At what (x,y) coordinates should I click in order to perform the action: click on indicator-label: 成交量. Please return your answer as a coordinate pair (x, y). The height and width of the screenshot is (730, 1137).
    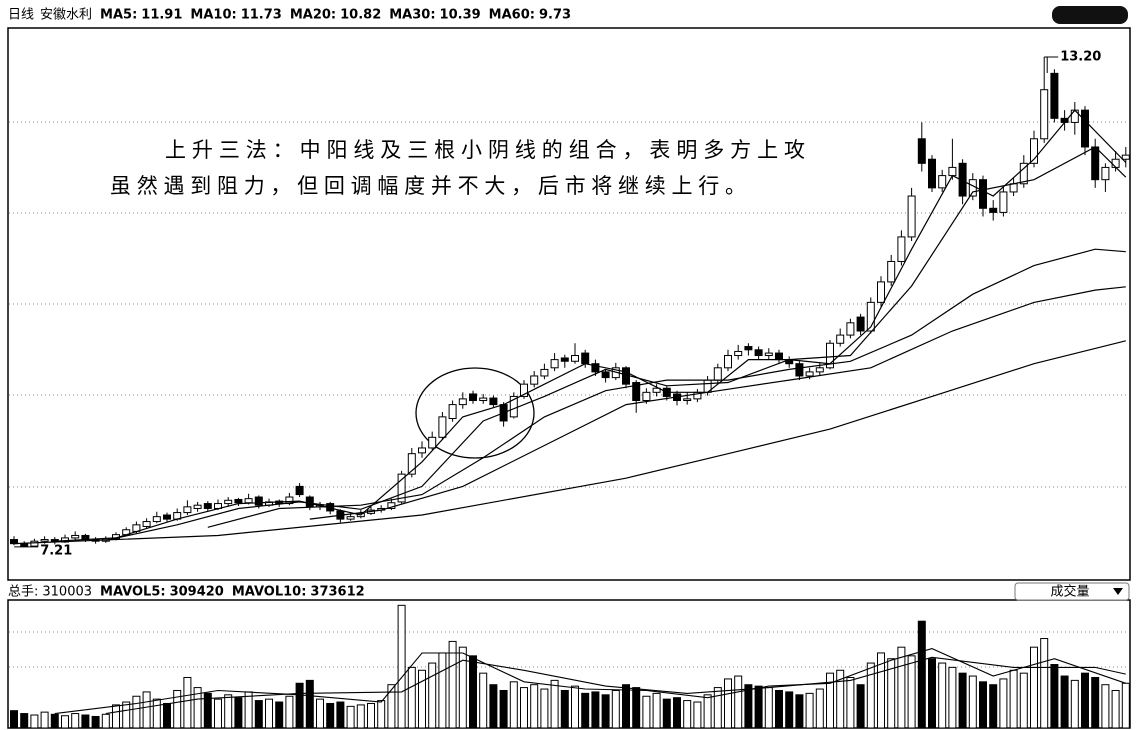
    Looking at the image, I should click on (1069, 592).